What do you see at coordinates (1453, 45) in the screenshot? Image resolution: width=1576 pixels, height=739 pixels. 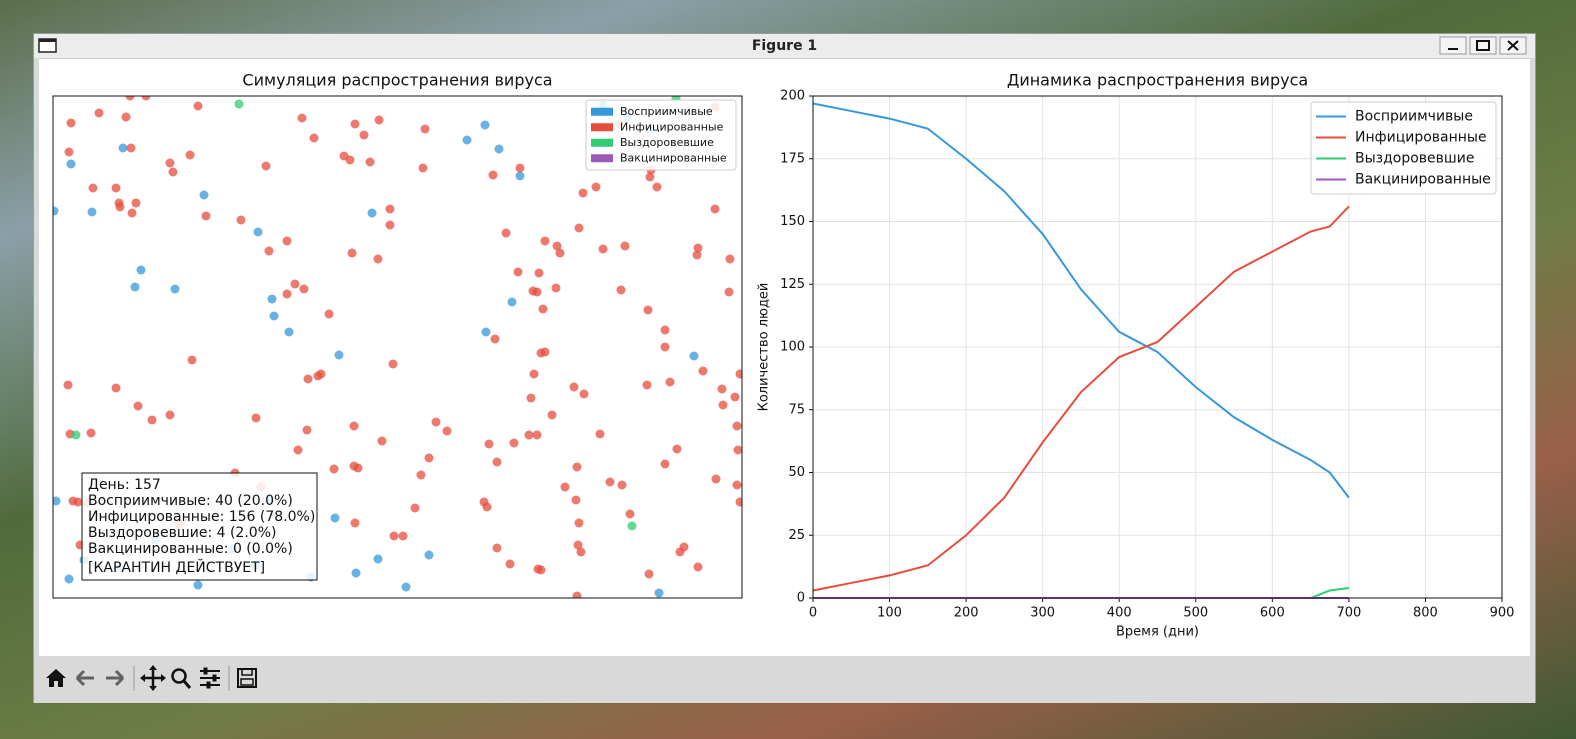 I see `minimize-button` at bounding box center [1453, 45].